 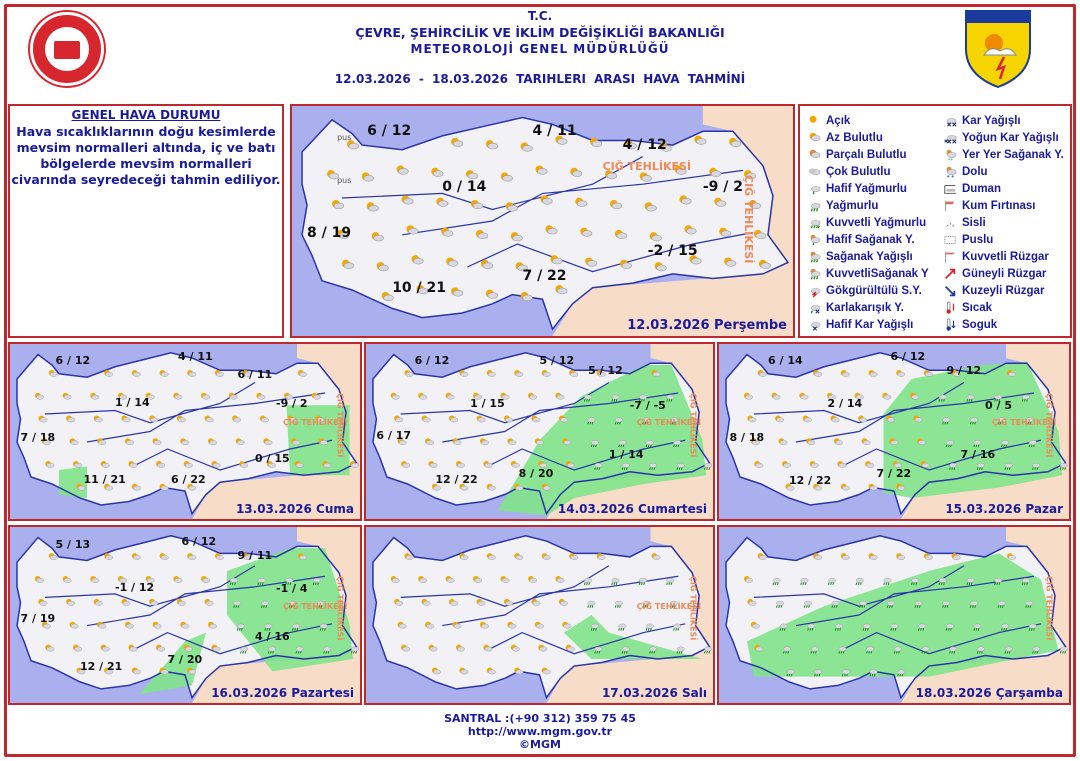 What do you see at coordinates (950, 307) in the screenshot?
I see `hot-thermometer-icon` at bounding box center [950, 307].